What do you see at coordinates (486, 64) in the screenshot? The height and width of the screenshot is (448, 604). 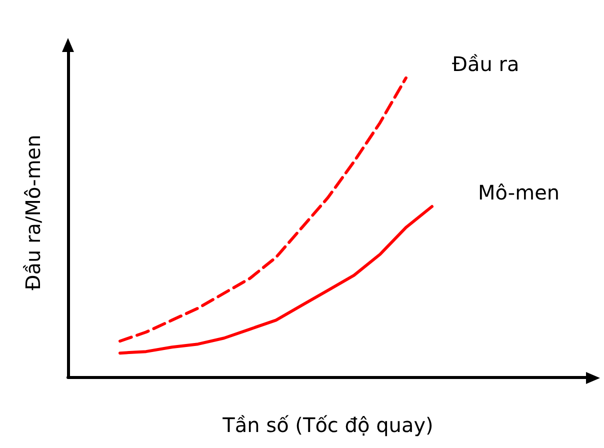 I see `text: Đầu ra` at bounding box center [486, 64].